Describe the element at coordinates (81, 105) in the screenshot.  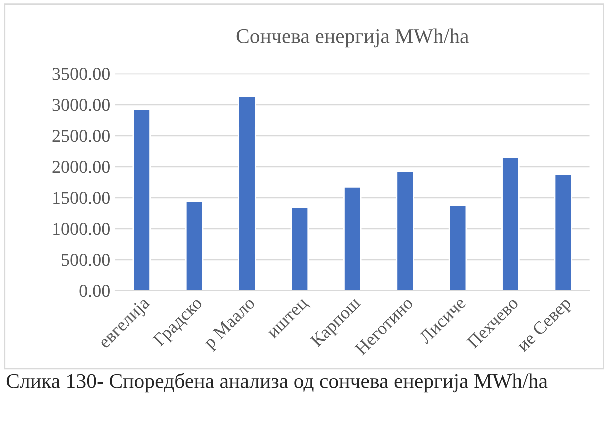
I see `y-tick-label: 3000.00` at that location.